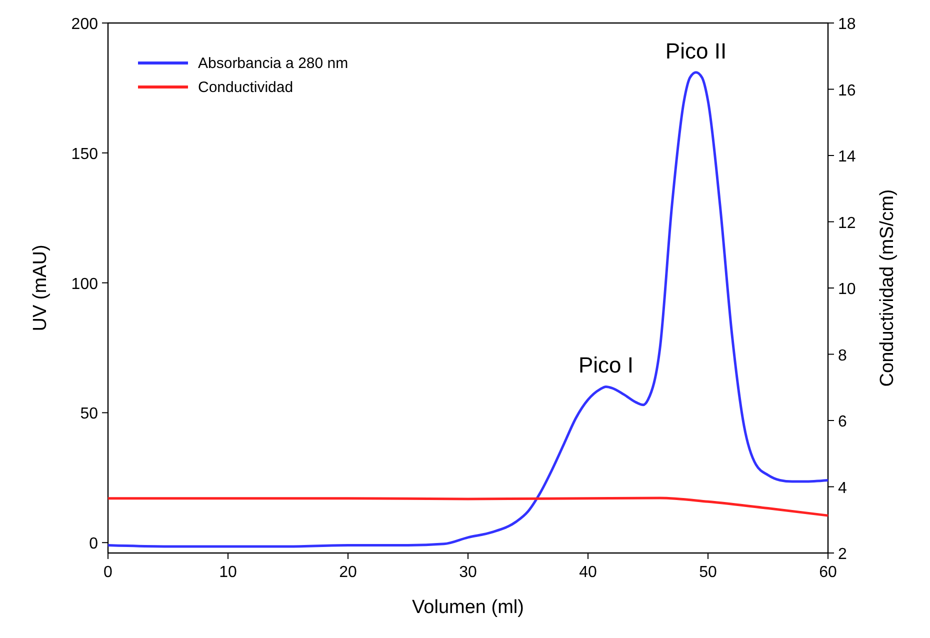 The image size is (930, 638). Describe the element at coordinates (348, 572) in the screenshot. I see `x-tick-label: 20` at that location.